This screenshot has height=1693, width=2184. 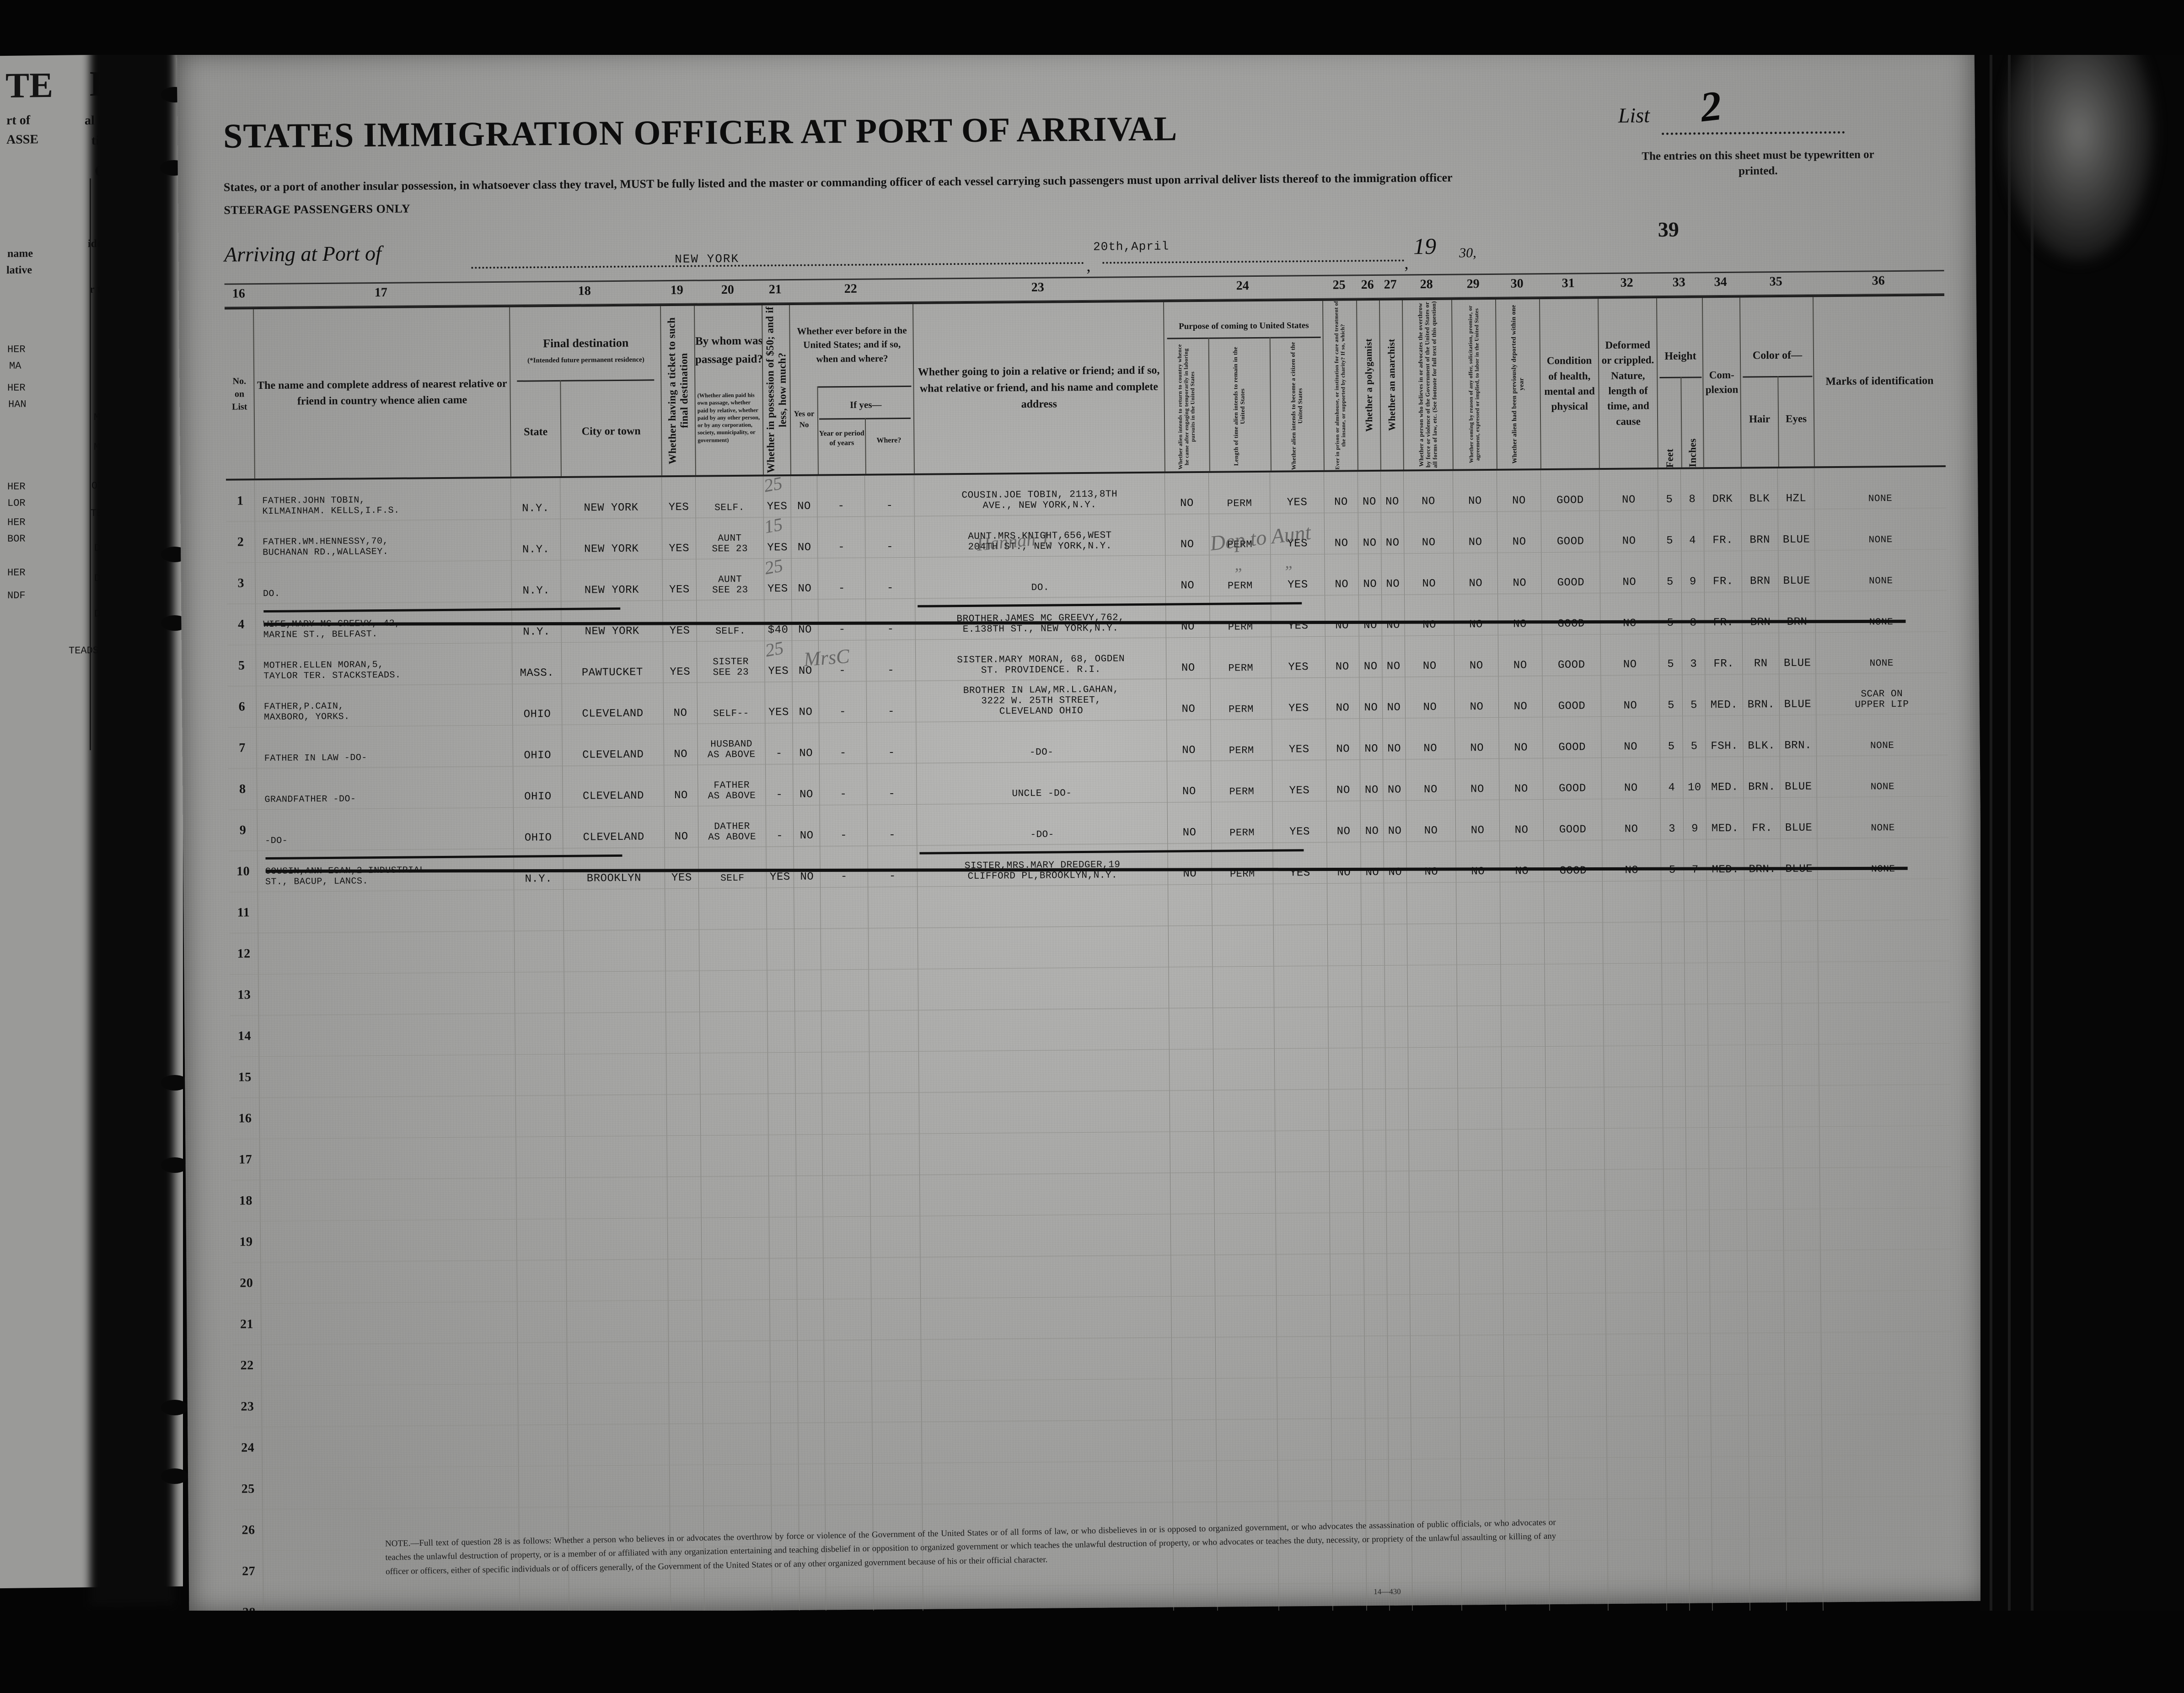 What do you see at coordinates (537, 704) in the screenshot?
I see `cell-state: OHIO` at bounding box center [537, 704].